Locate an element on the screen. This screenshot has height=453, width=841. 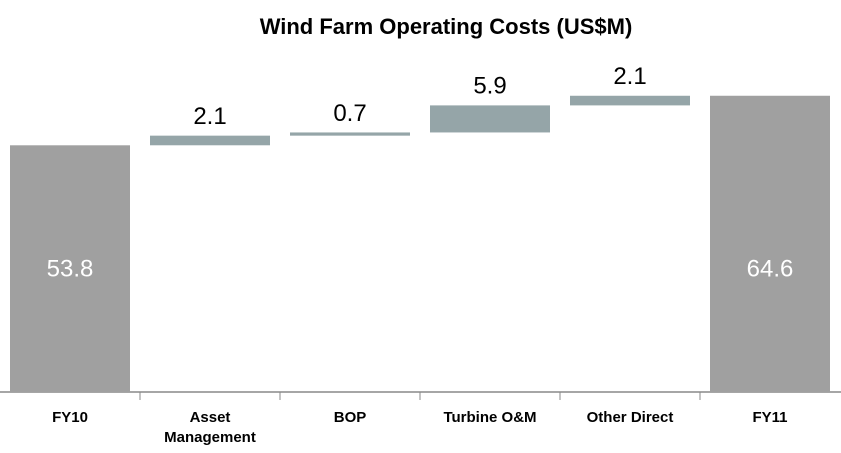
x-tick-label: FY10 is located at coordinates (70, 417).